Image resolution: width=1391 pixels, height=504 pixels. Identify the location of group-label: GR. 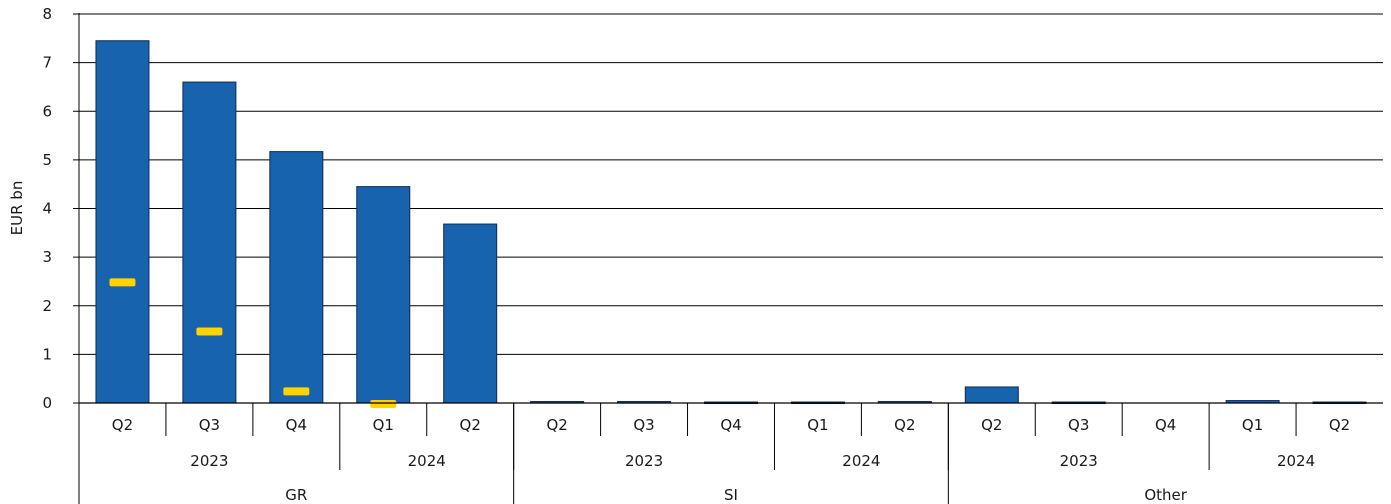
(296, 495).